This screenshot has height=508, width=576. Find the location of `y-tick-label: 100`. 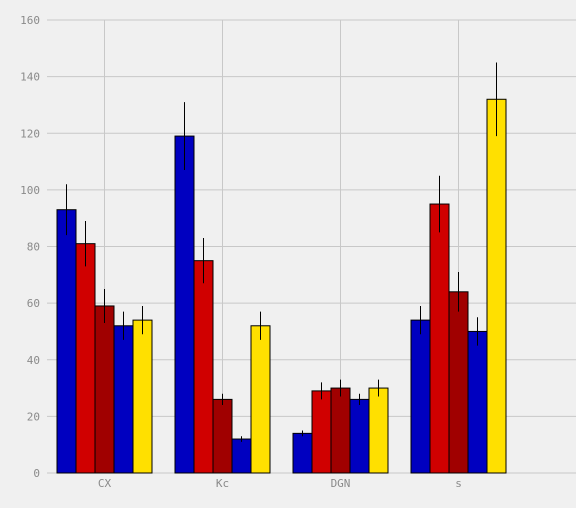

y-tick-label: 100 is located at coordinates (30, 190).